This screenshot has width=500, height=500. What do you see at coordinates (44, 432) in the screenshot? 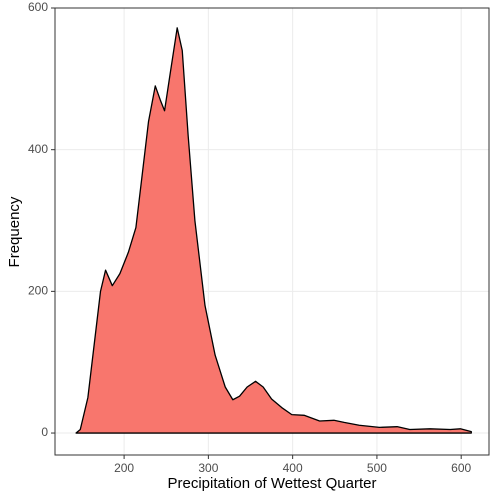
I see `y-tick-label: 0` at bounding box center [44, 432].